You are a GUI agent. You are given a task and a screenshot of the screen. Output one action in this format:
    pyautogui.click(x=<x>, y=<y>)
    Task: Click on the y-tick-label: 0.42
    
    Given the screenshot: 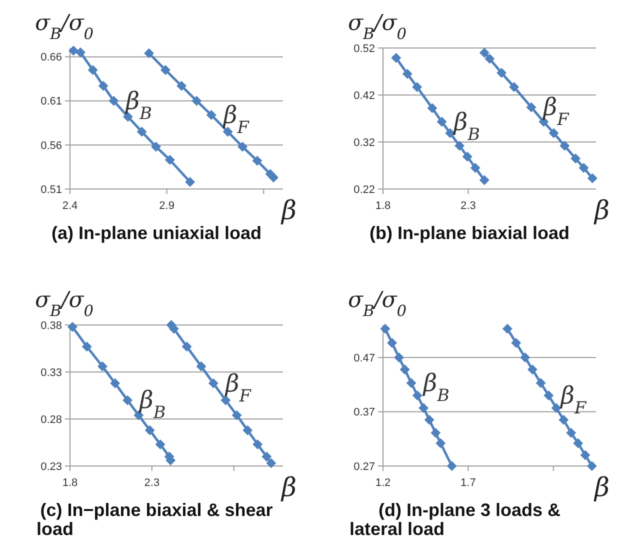 What is the action you would take?
    pyautogui.click(x=364, y=96)
    